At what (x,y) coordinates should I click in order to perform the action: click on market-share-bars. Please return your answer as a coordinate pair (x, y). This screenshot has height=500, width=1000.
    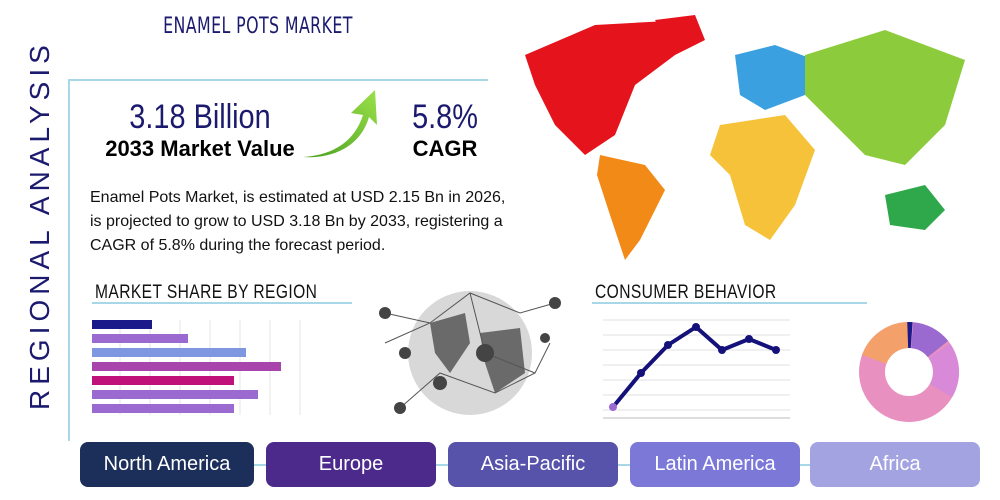
    Looking at the image, I should click on (196, 367).